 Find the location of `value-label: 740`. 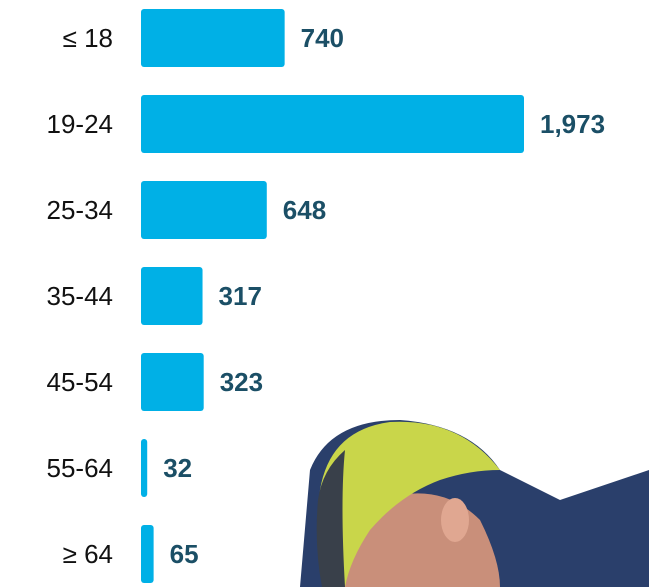

value-label: 740 is located at coordinates (322, 38).